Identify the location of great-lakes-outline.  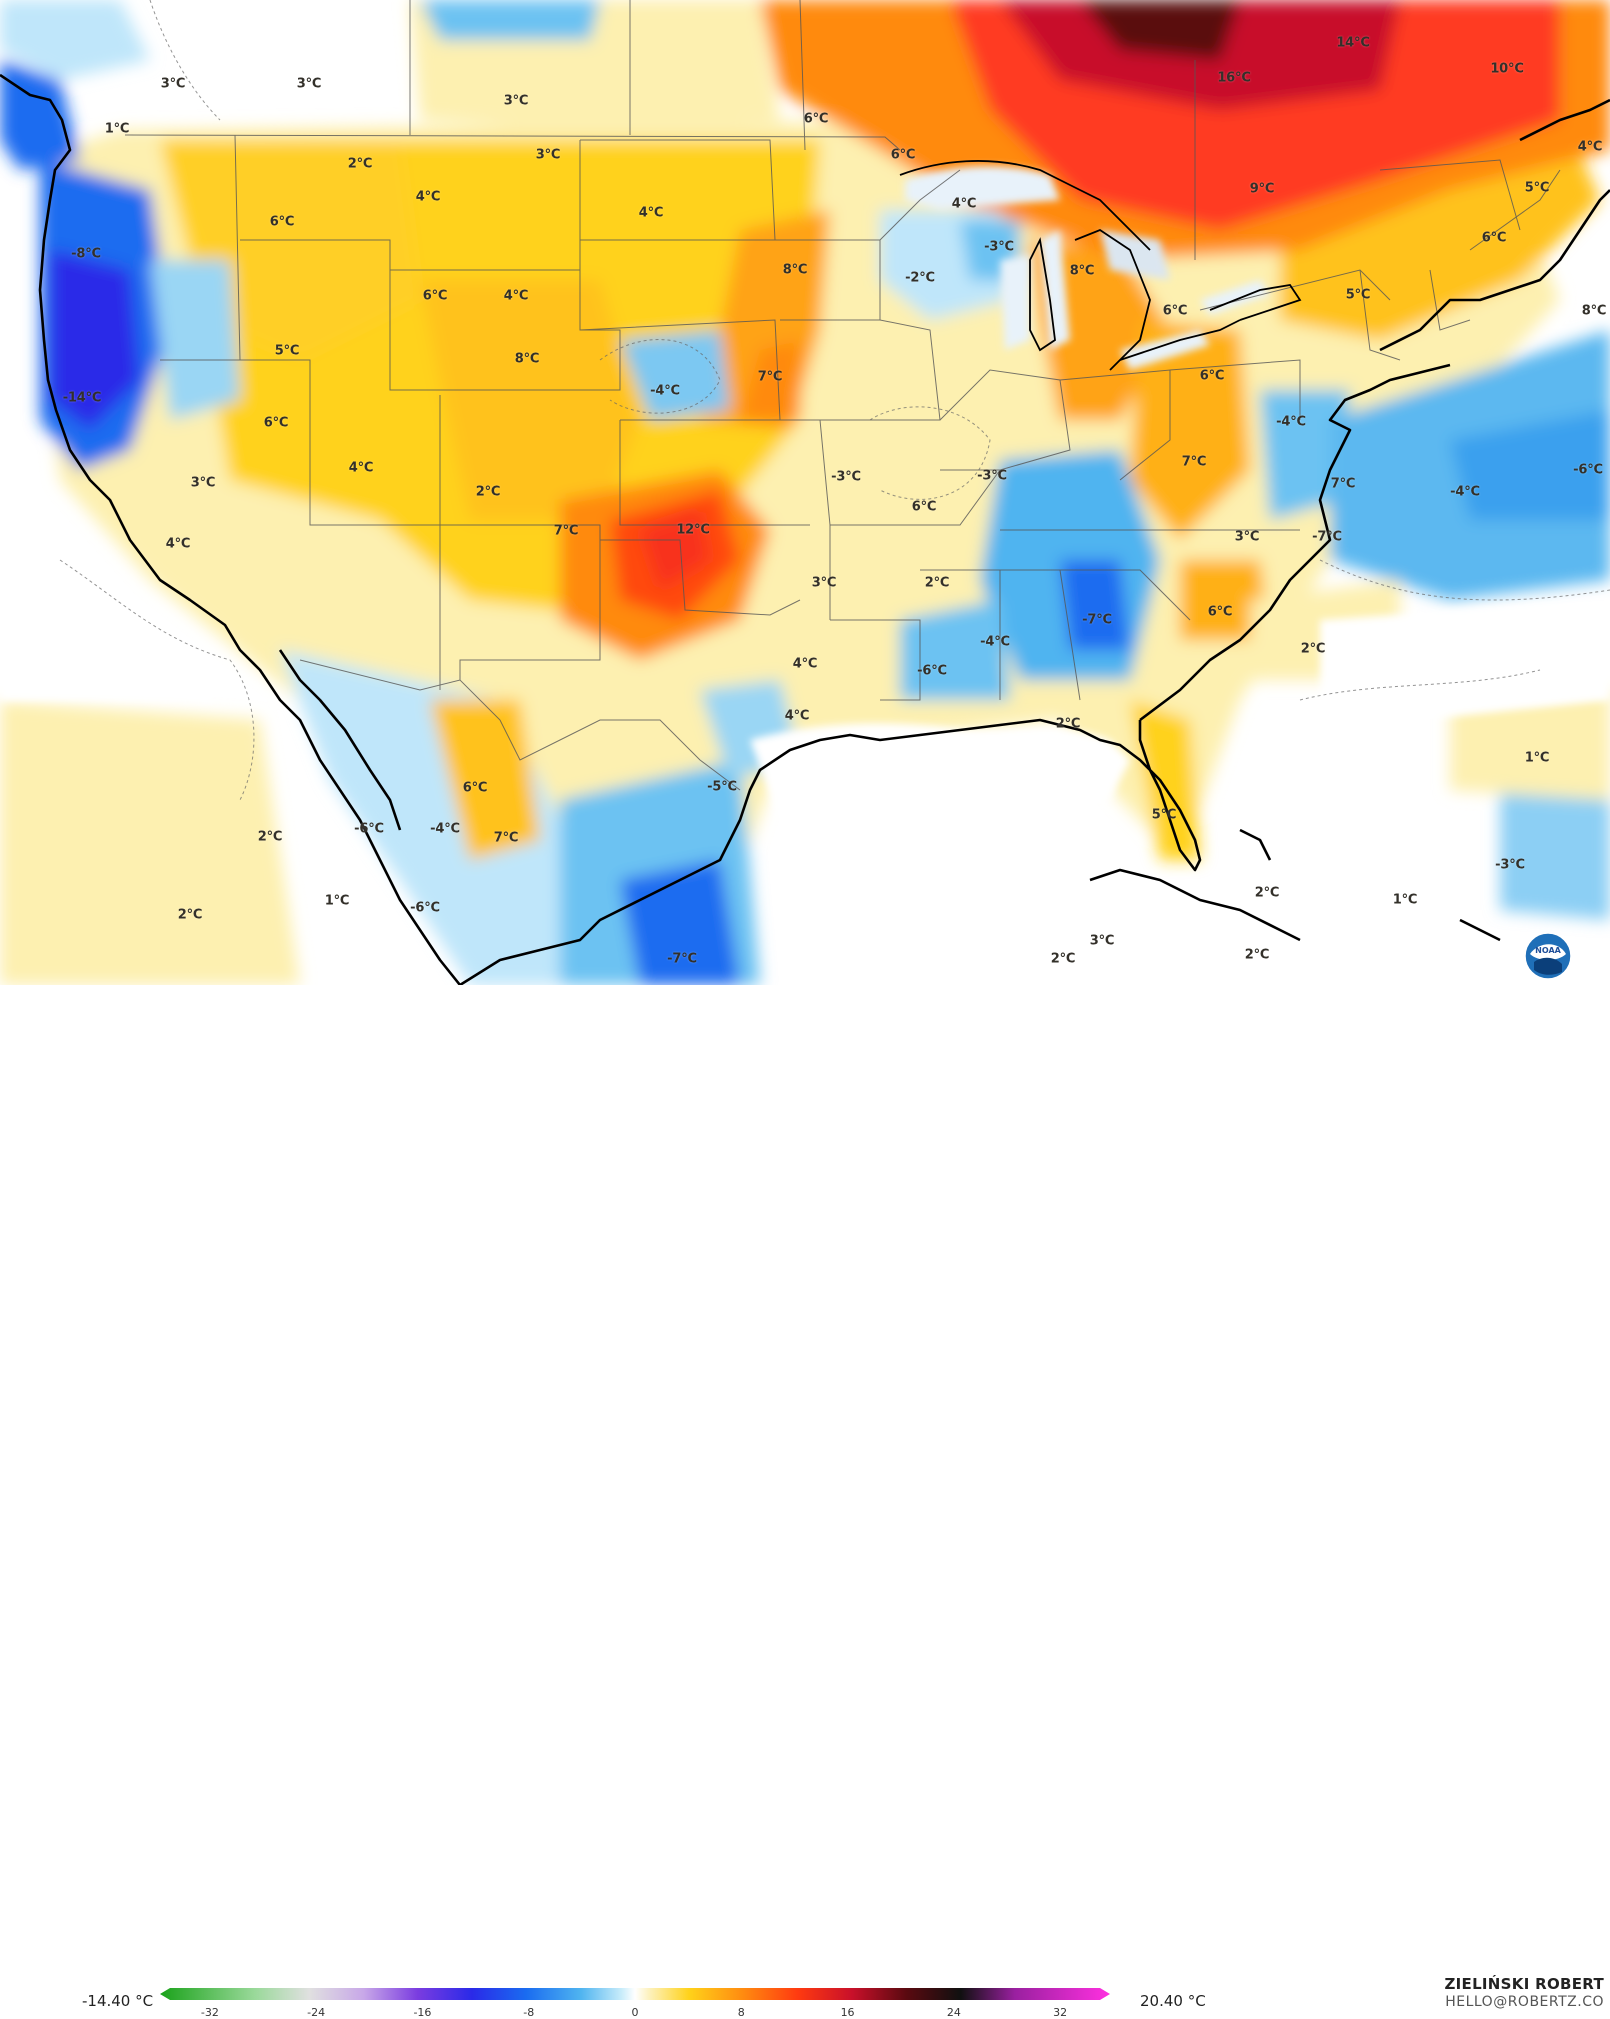
(1100, 265).